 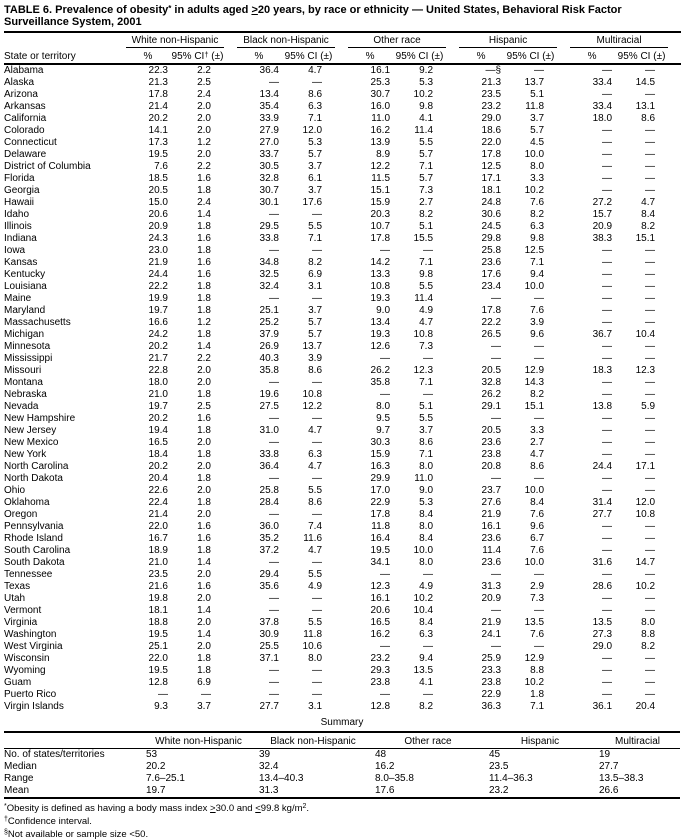 What do you see at coordinates (426, 538) in the screenshot?
I see `cell-other-ci: 8.4` at bounding box center [426, 538].